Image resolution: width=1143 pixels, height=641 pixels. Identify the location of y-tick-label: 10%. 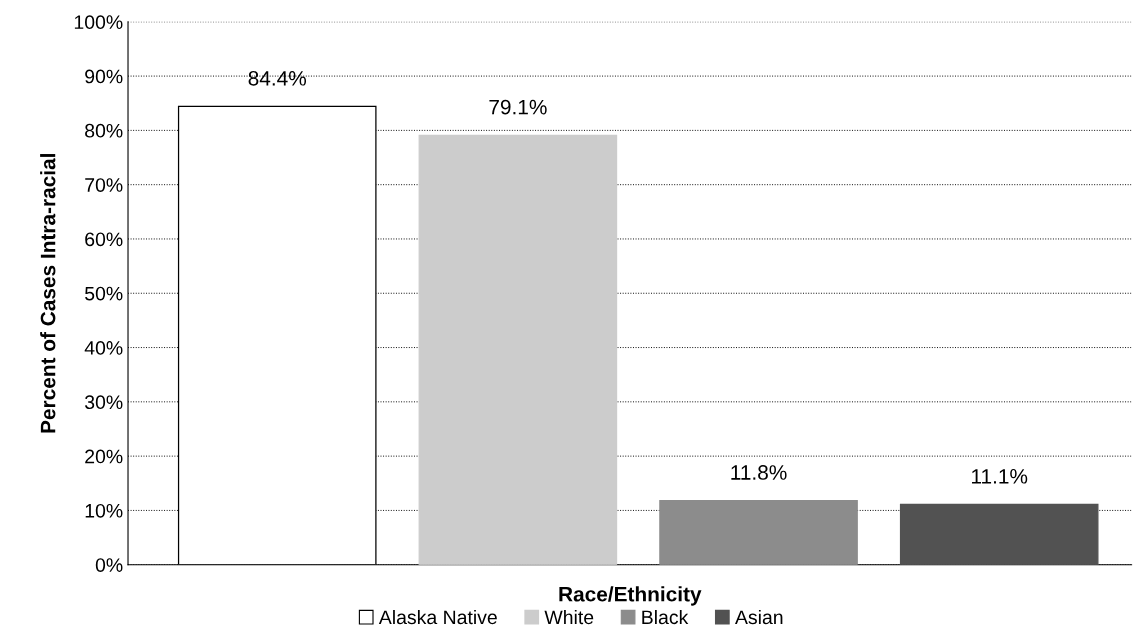
(104, 510).